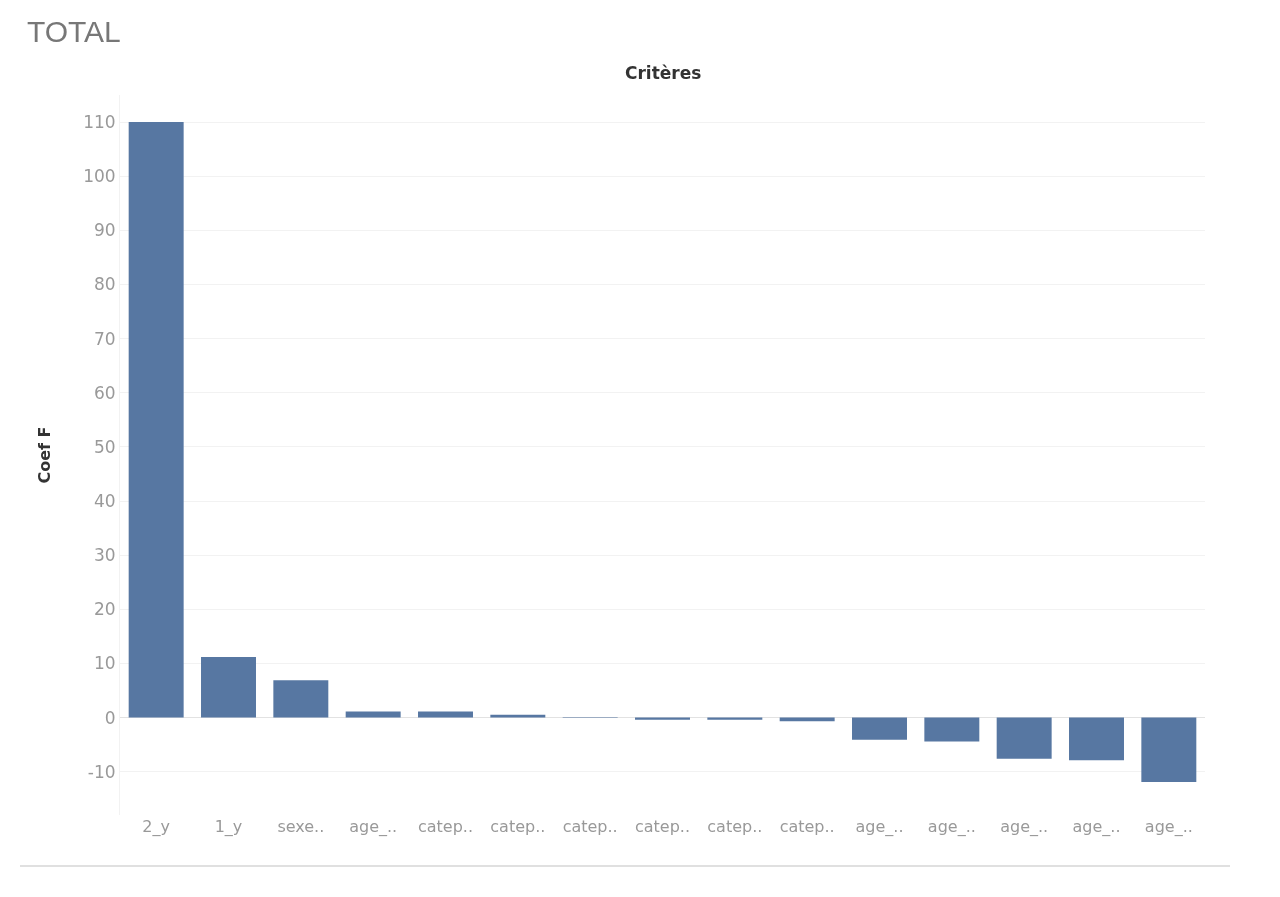 Image resolution: width=1280 pixels, height=897 pixels. What do you see at coordinates (104, 609) in the screenshot?
I see `y-tick-label: 20` at bounding box center [104, 609].